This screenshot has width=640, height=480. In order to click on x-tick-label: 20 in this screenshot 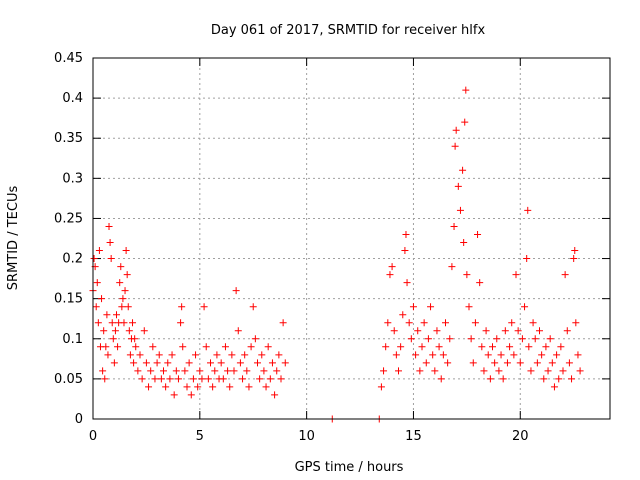, I will do `click(520, 436)`.